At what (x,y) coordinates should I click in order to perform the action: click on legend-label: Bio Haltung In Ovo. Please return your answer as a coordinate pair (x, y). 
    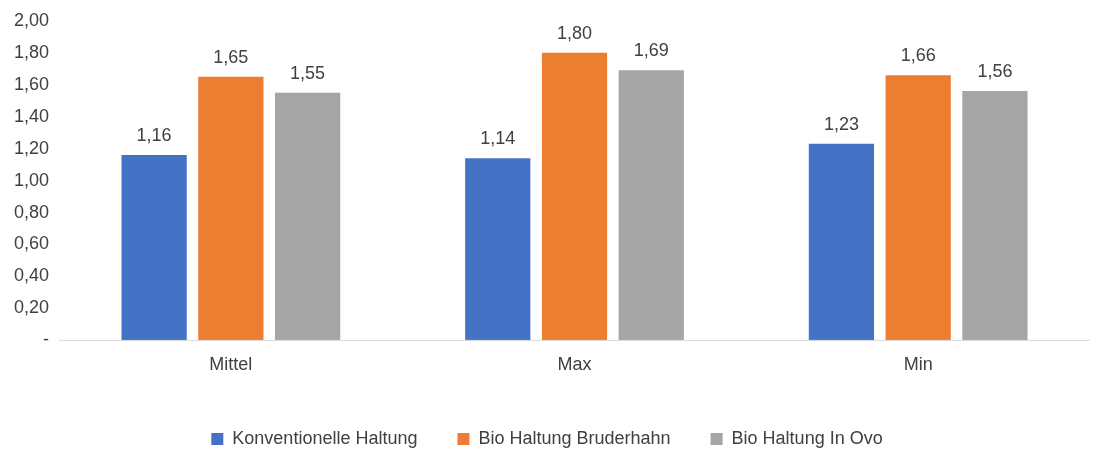
    Looking at the image, I should click on (807, 437).